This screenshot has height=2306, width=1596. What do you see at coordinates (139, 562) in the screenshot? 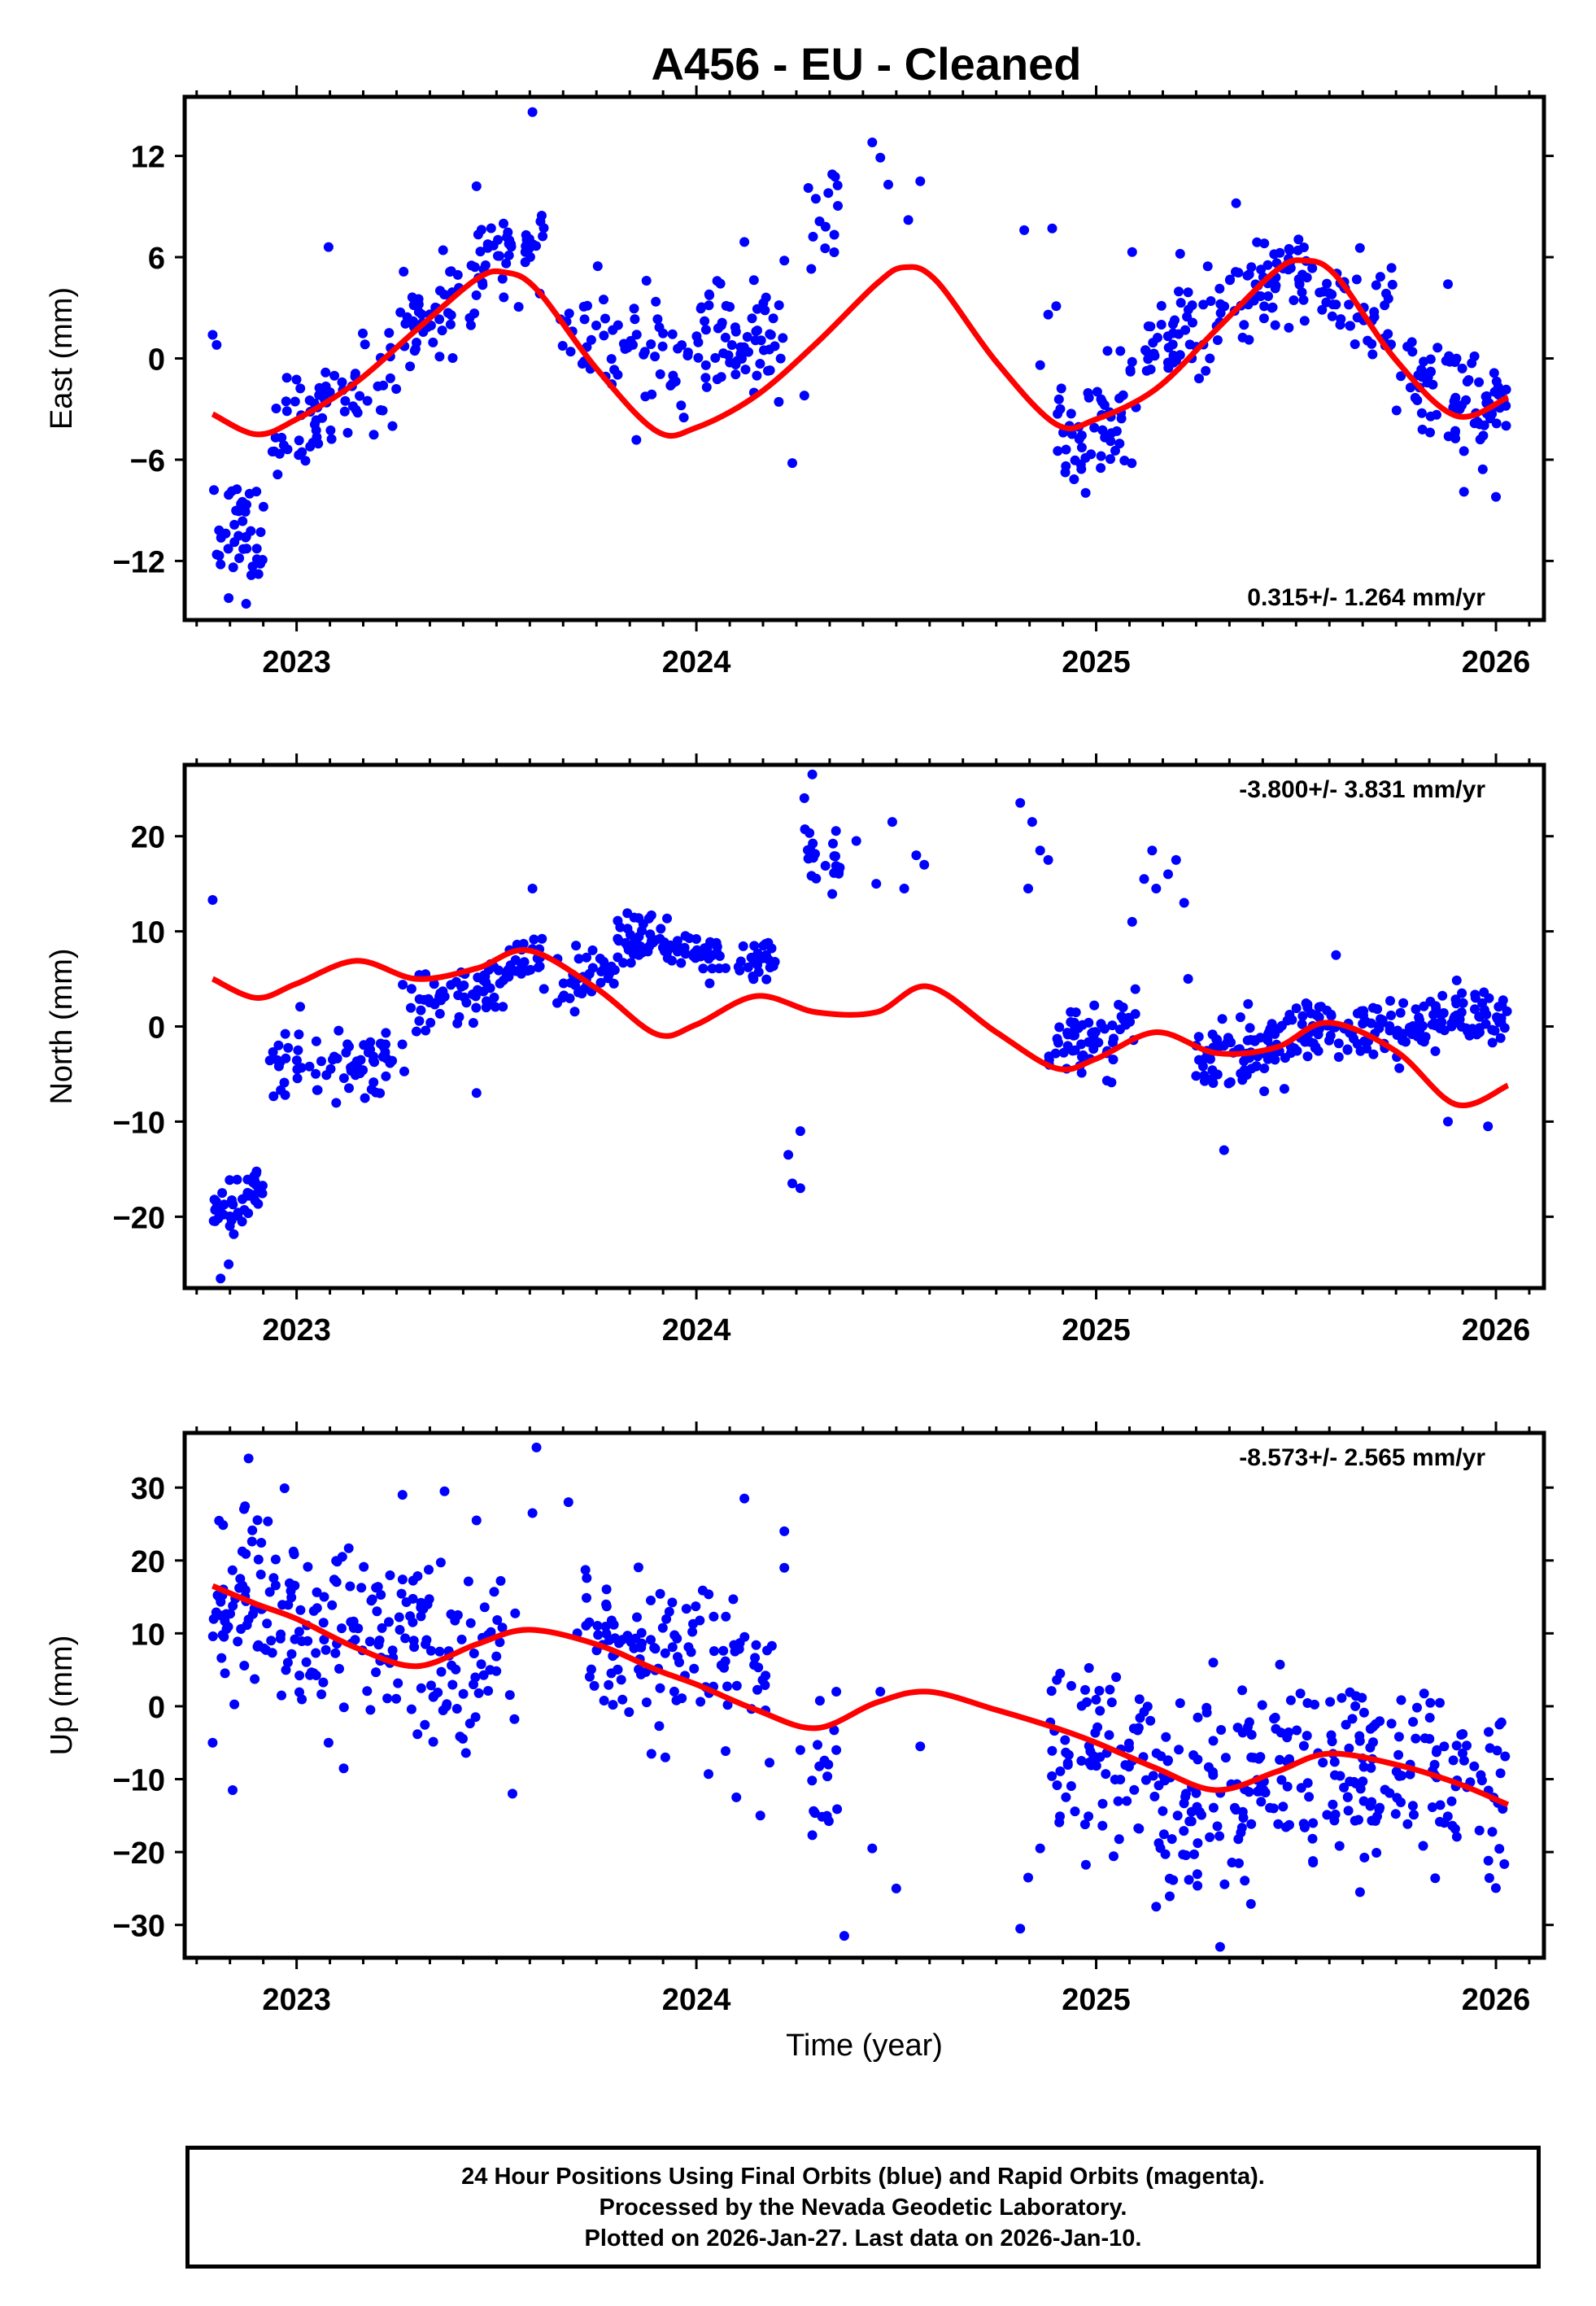
I see `east-y-tick-label: −12` at bounding box center [139, 562].